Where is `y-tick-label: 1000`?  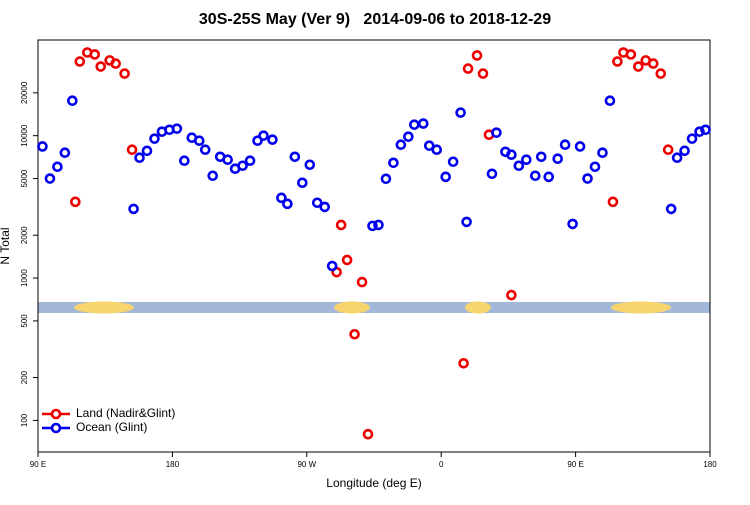
y-tick-label: 1000 is located at coordinates (24, 278).